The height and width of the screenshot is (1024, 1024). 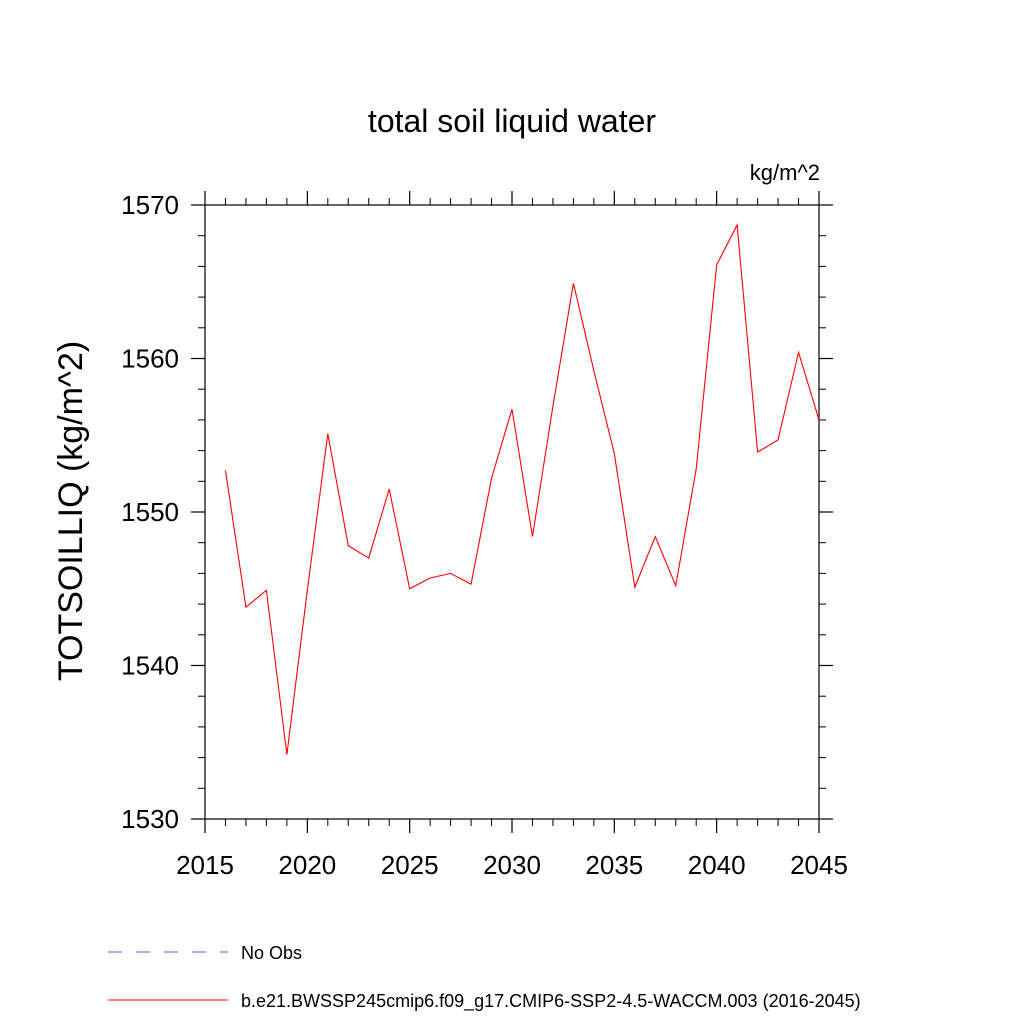 What do you see at coordinates (410, 865) in the screenshot?
I see `x-tick-label: 2025` at bounding box center [410, 865].